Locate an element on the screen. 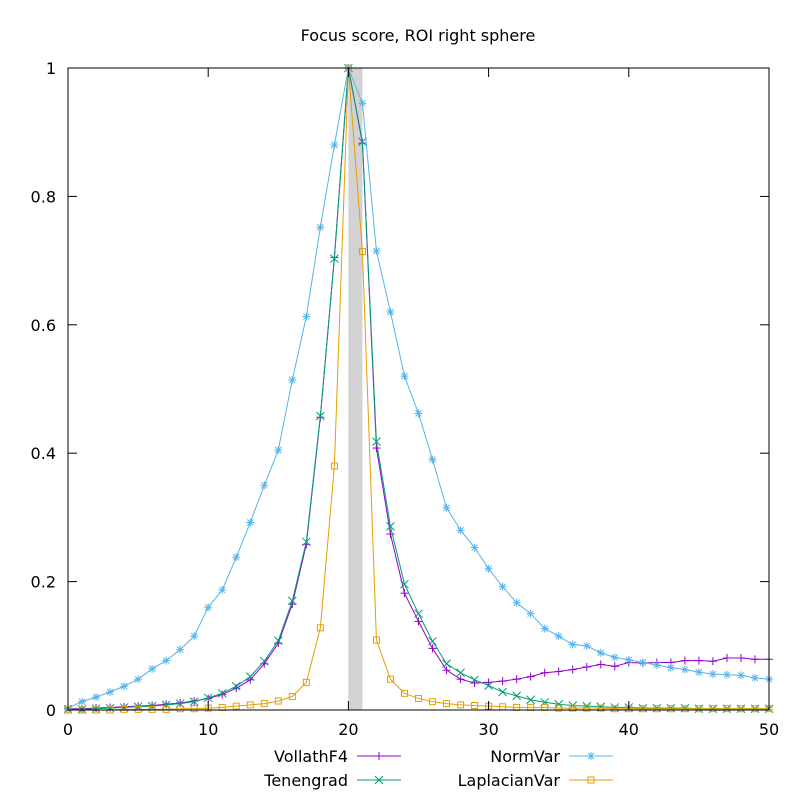  legend-entry-tenengrad: Tenengrad is located at coordinates (332, 780).